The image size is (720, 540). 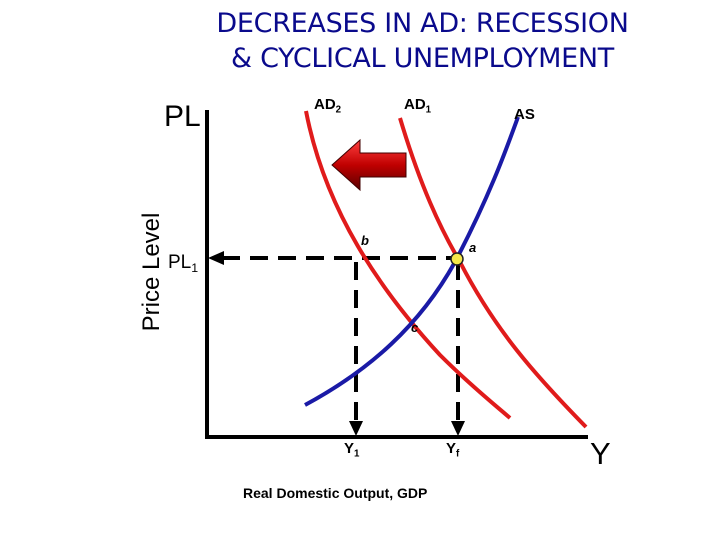 What do you see at coordinates (356, 428) in the screenshot?
I see `y1-arrowhead` at bounding box center [356, 428].